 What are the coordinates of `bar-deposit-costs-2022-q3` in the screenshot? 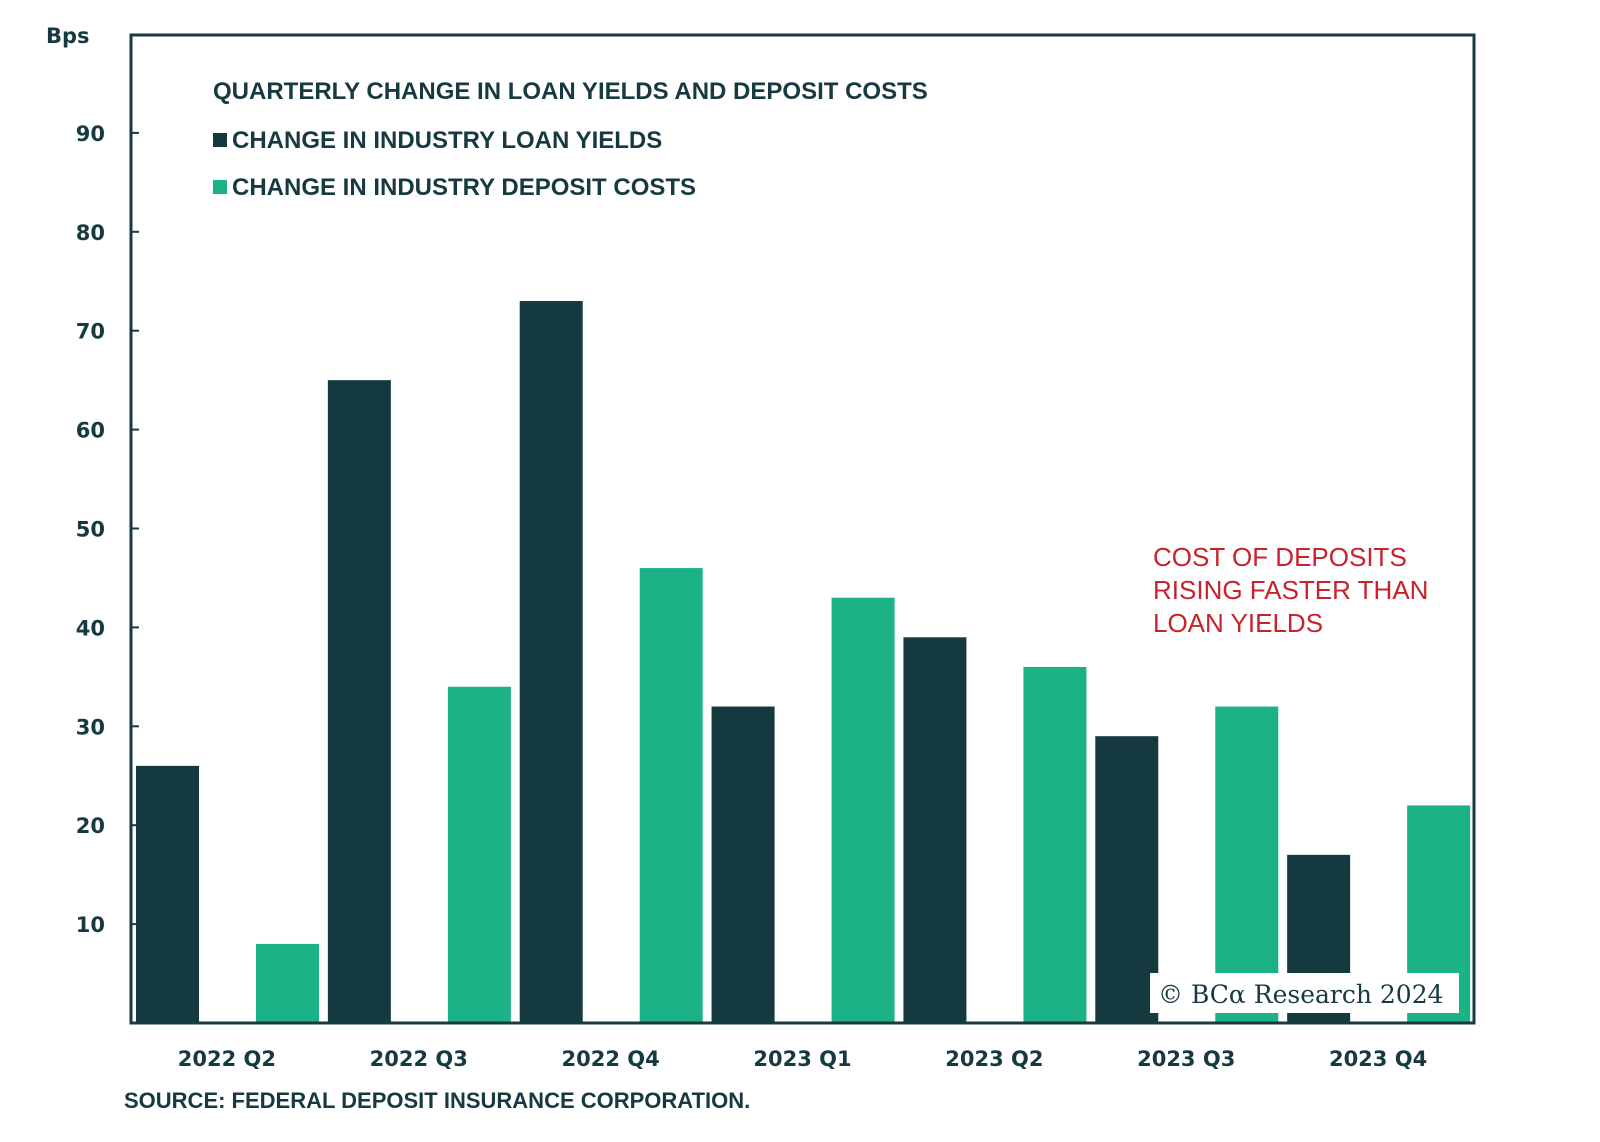 It's located at (479, 854).